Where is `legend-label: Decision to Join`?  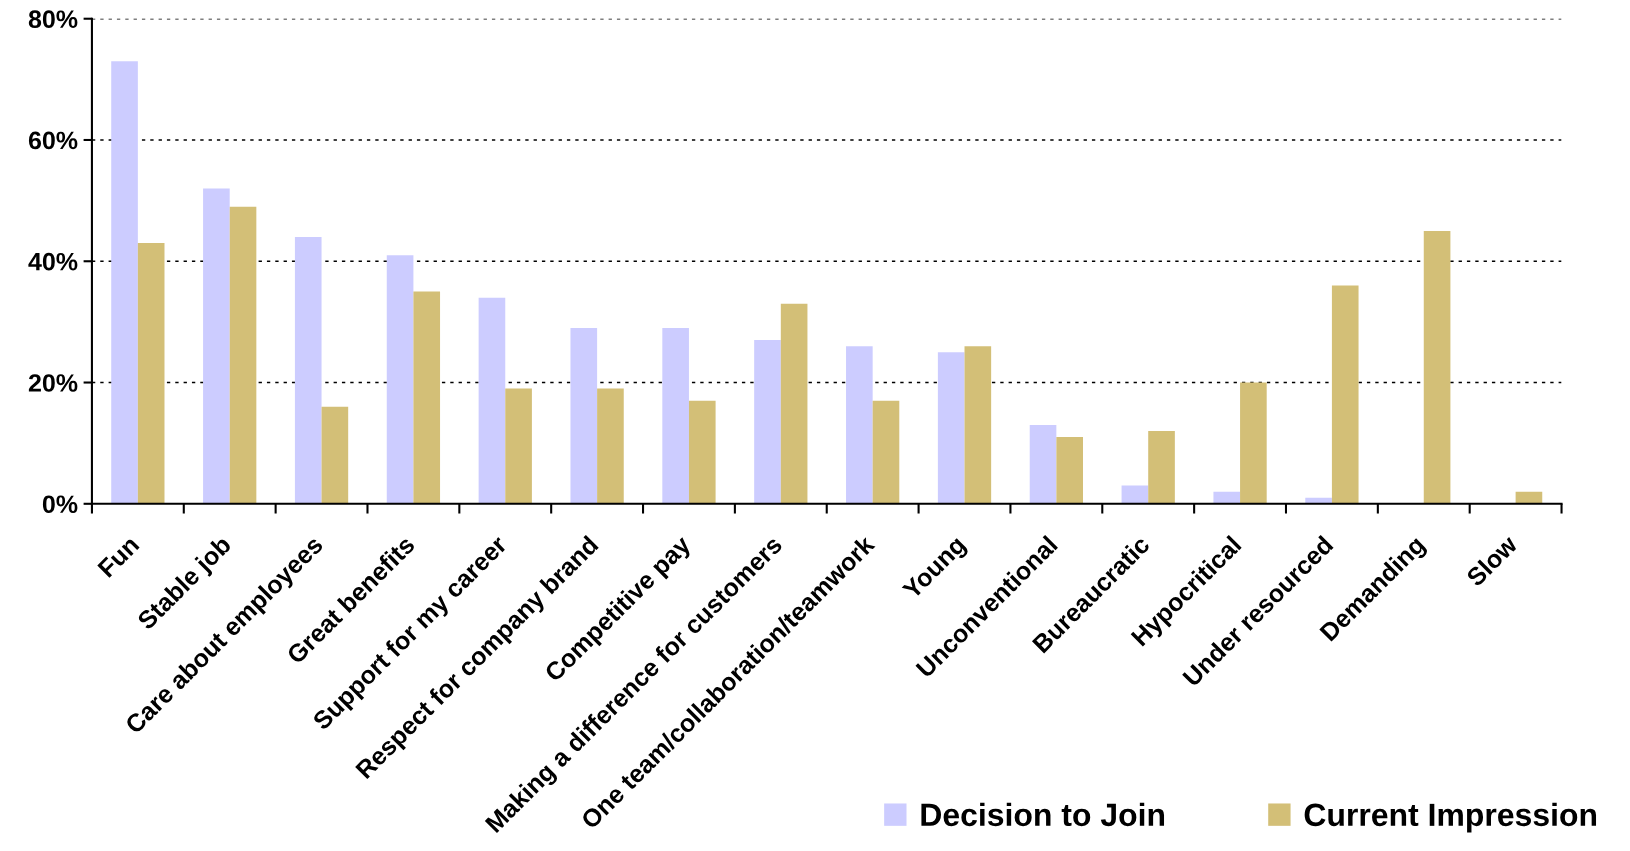
legend-label: Decision to Join is located at coordinates (1043, 814).